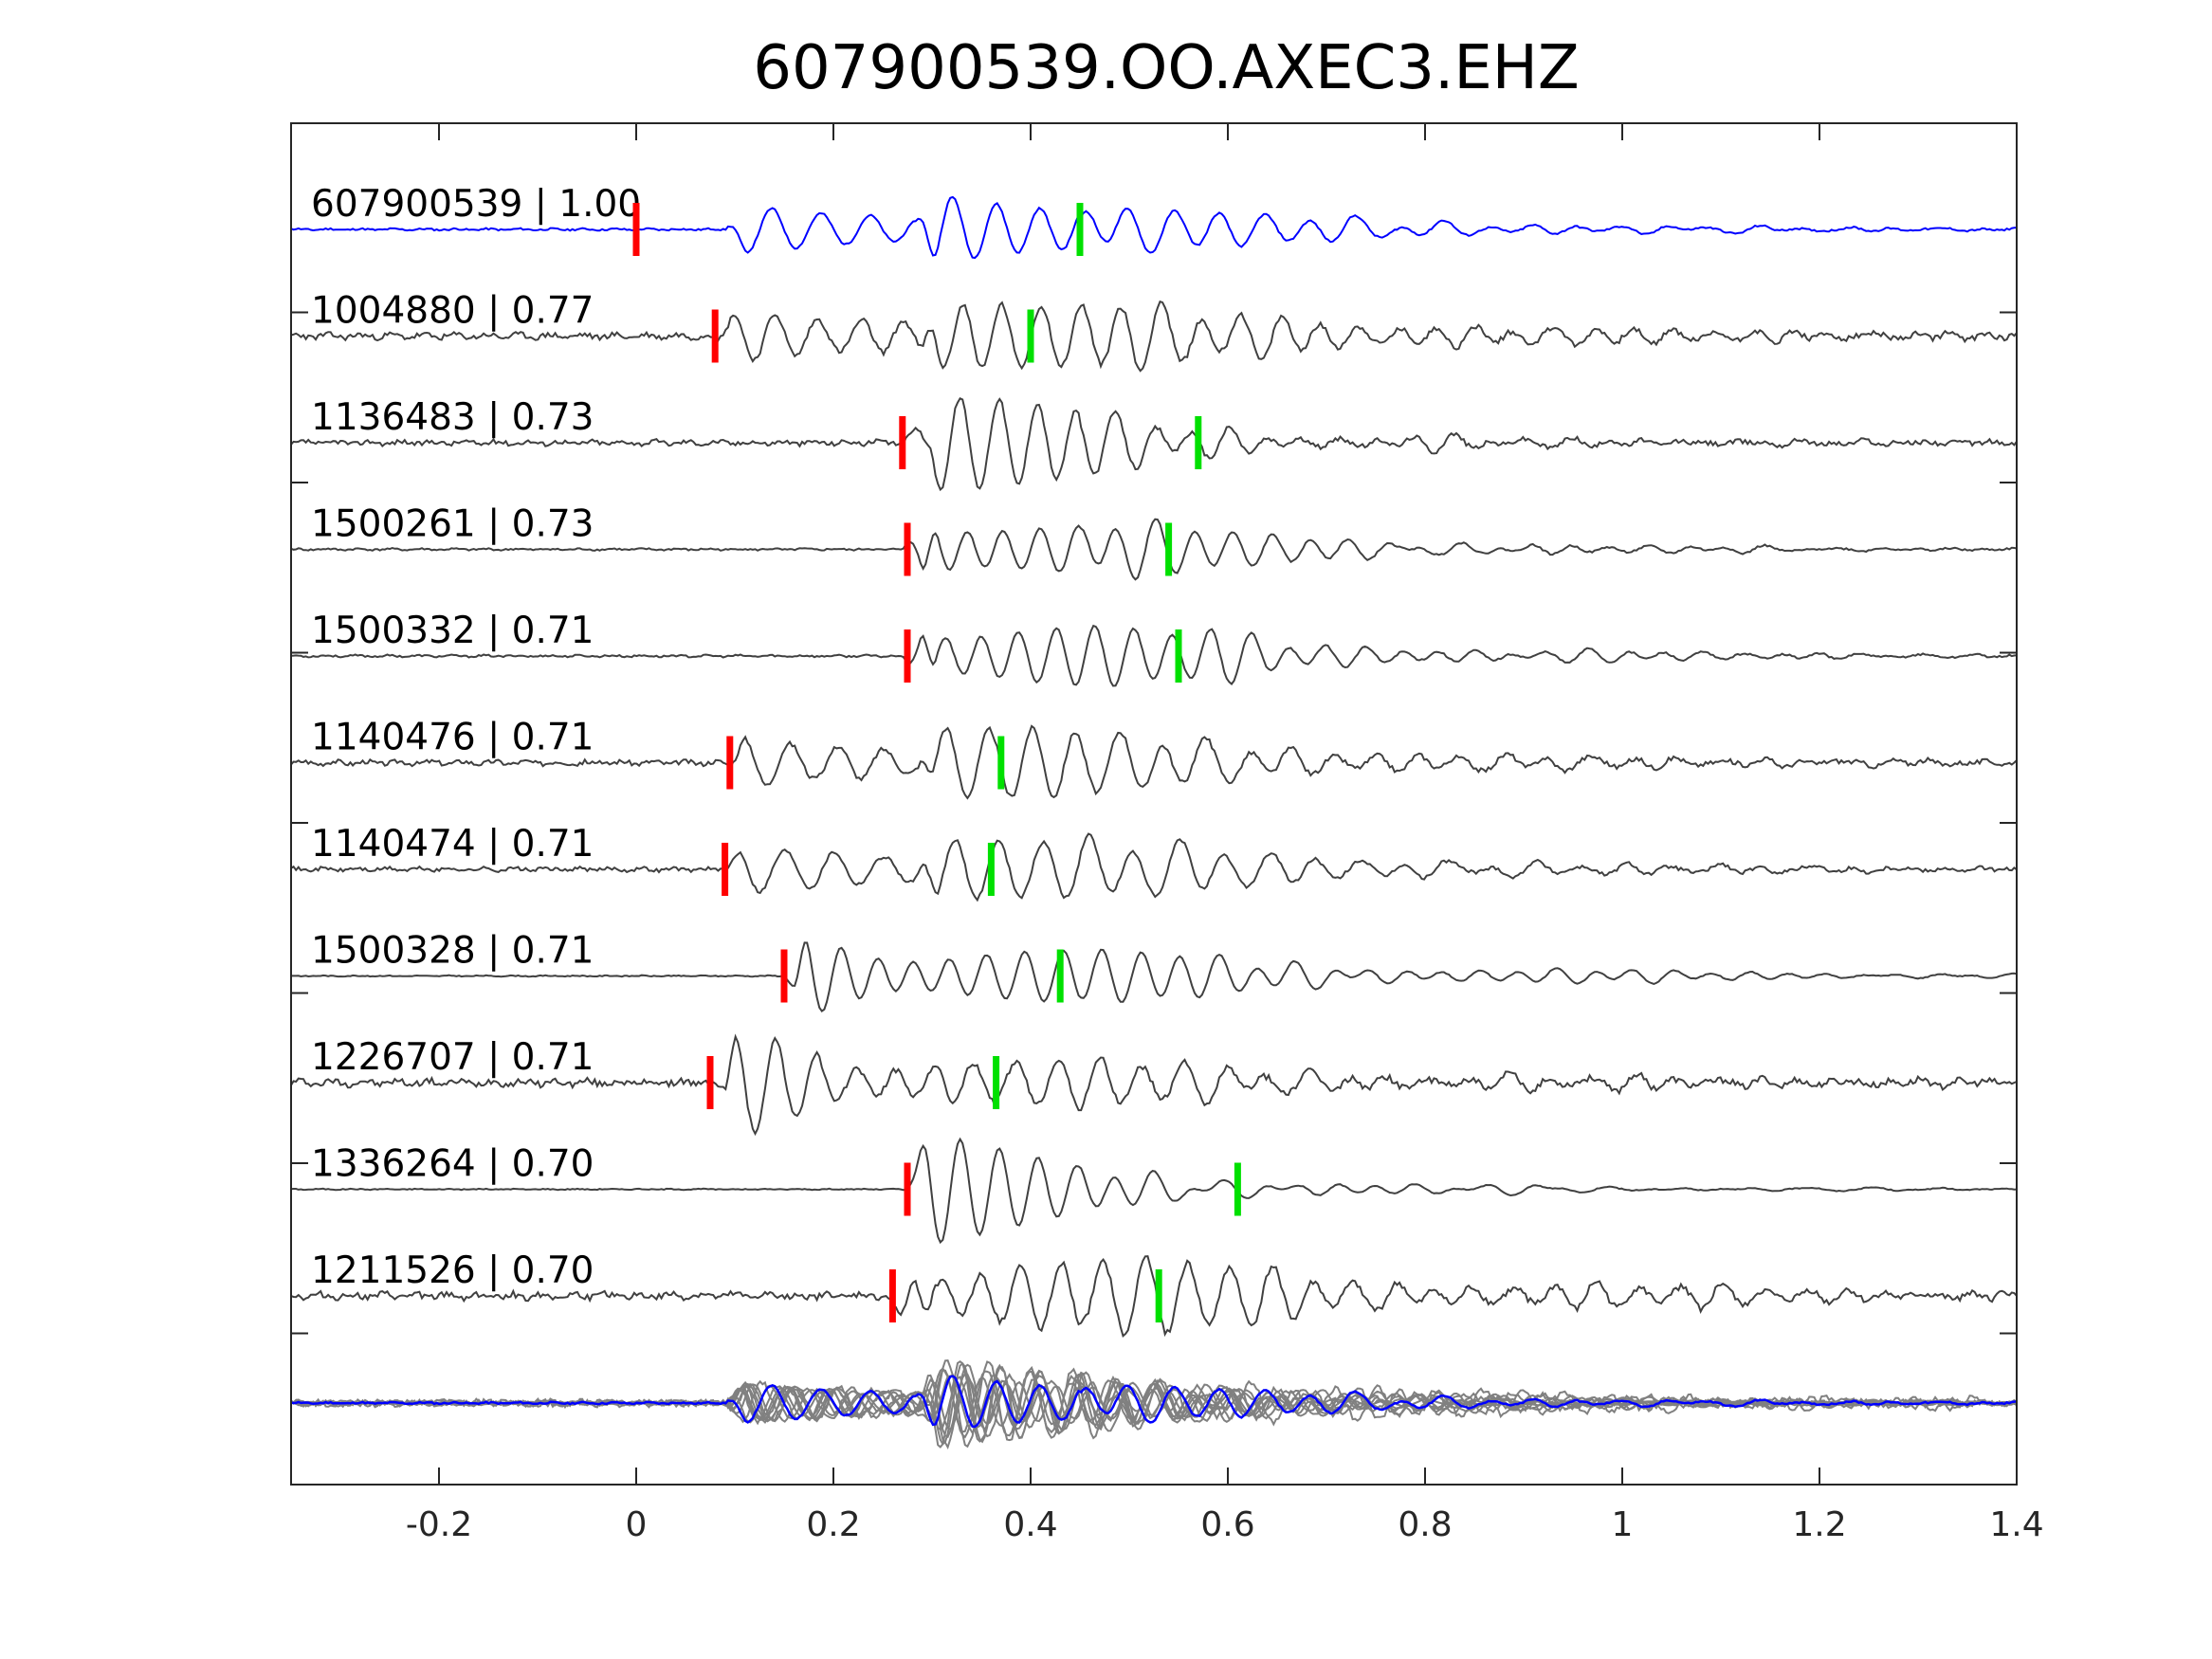  I want to click on x-tick-label: 1.2, so click(1819, 1524).